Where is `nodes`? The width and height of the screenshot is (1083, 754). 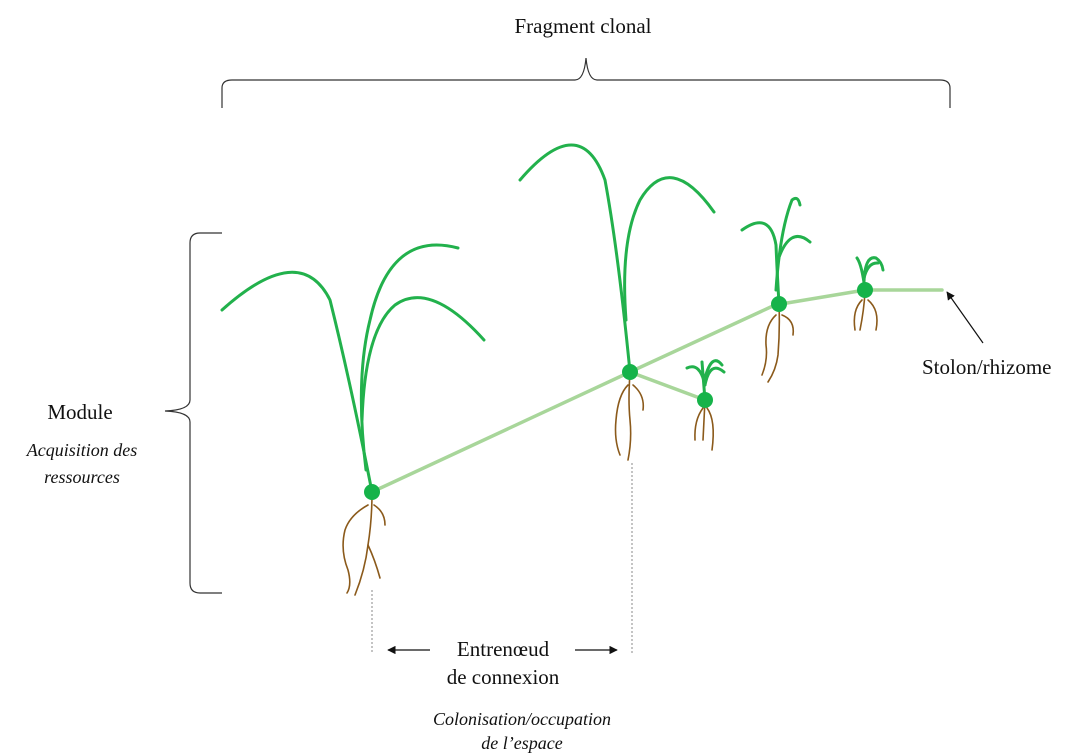 nodes is located at coordinates (618, 391).